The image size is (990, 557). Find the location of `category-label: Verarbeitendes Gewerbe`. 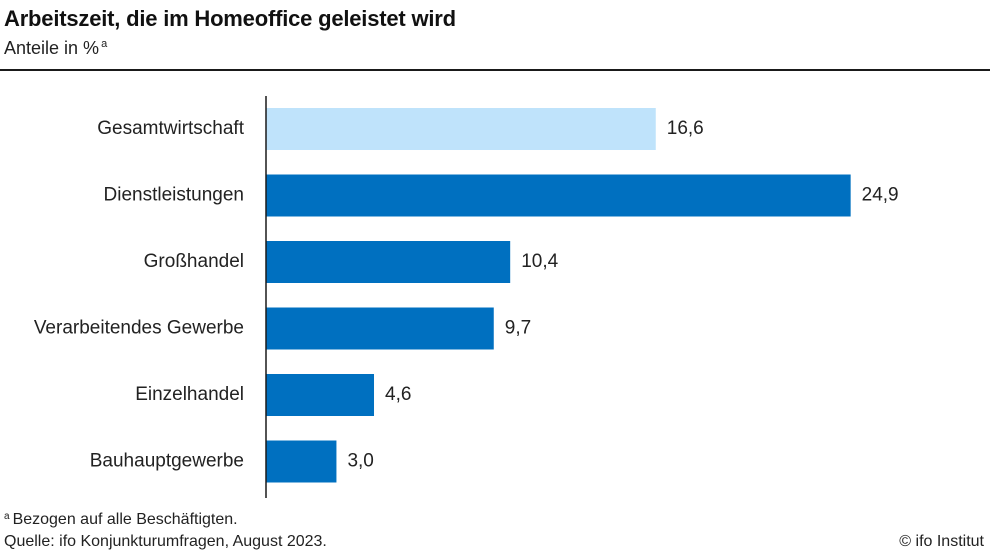

category-label: Verarbeitendes Gewerbe is located at coordinates (139, 328).